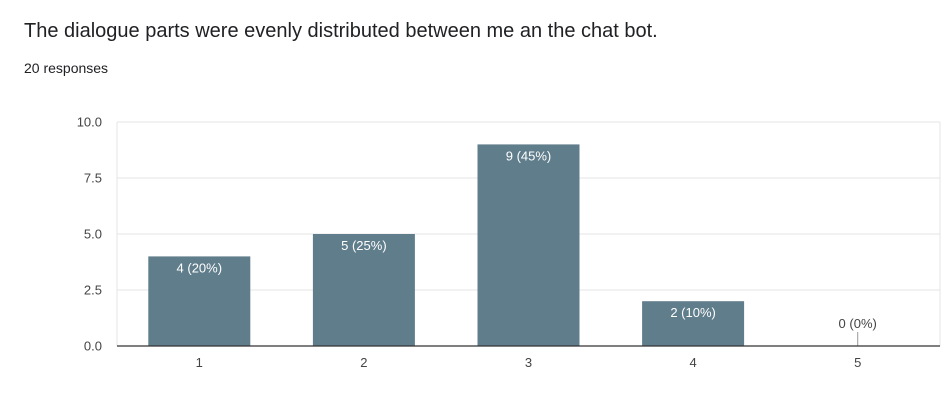 The height and width of the screenshot is (415, 951). I want to click on x-tick-label: 3, so click(528, 362).